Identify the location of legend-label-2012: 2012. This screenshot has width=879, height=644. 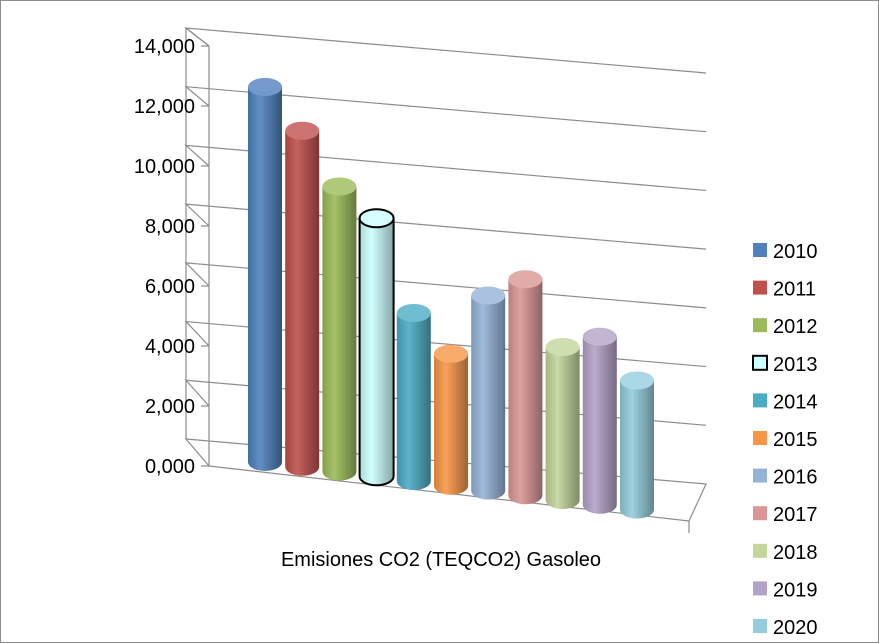
(795, 327).